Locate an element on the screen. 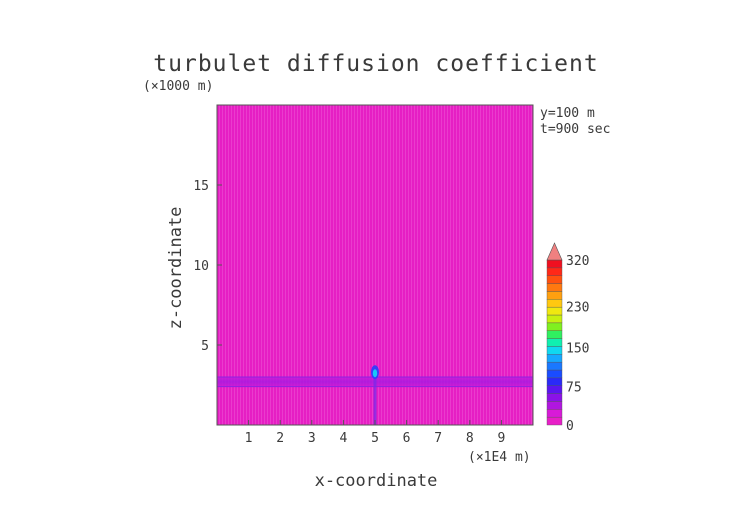 This screenshot has width=752, height=532. chart-title: turbulet diffusion coefficient is located at coordinates (375, 64).